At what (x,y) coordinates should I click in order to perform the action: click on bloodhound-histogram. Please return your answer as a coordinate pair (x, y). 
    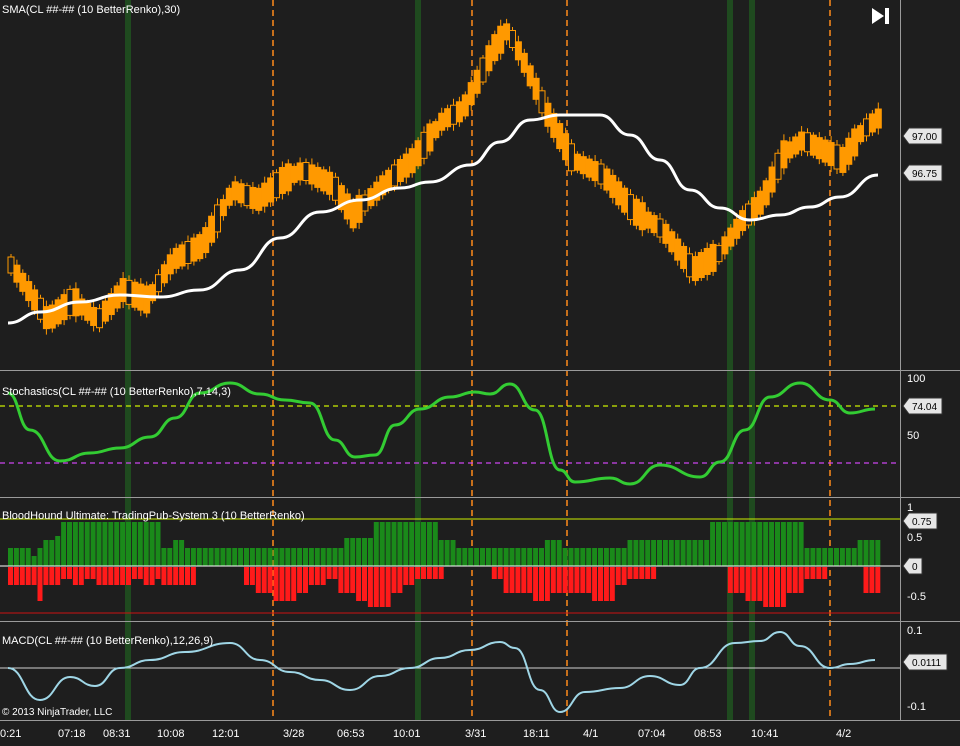
    Looking at the image, I should click on (444, 564).